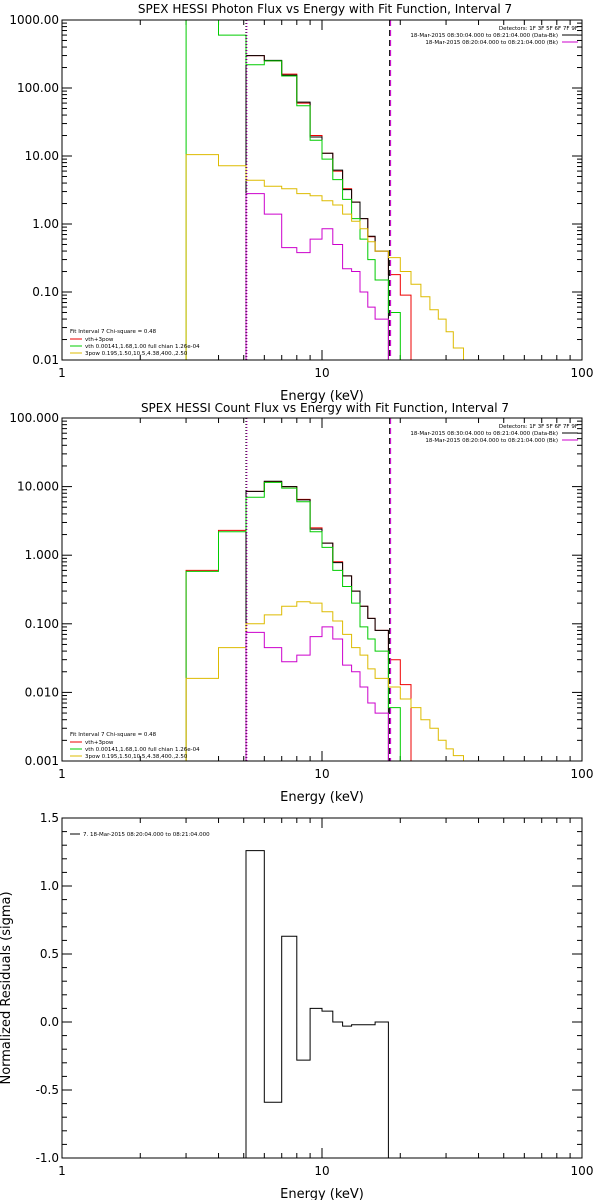 The image size is (600, 1200). I want to click on photon-ytick-label: 0.10, so click(45, 292).